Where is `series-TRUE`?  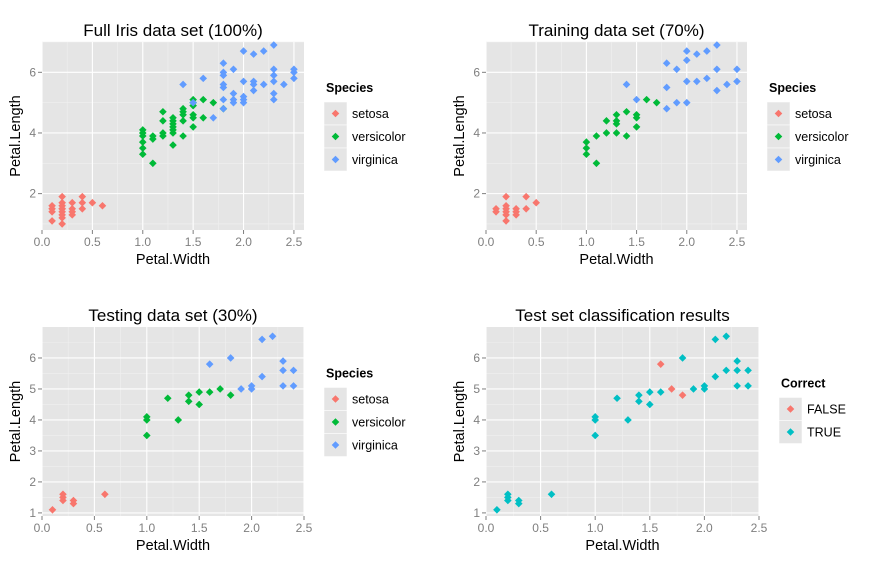 series-TRUE is located at coordinates (622, 423).